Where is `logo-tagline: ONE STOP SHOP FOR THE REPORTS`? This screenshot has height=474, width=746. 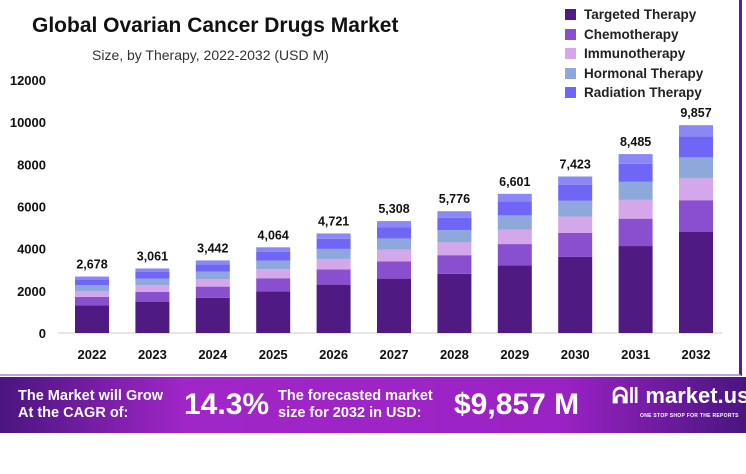
logo-tagline: ONE STOP SHOP FOR THE REPORTS is located at coordinates (689, 416).